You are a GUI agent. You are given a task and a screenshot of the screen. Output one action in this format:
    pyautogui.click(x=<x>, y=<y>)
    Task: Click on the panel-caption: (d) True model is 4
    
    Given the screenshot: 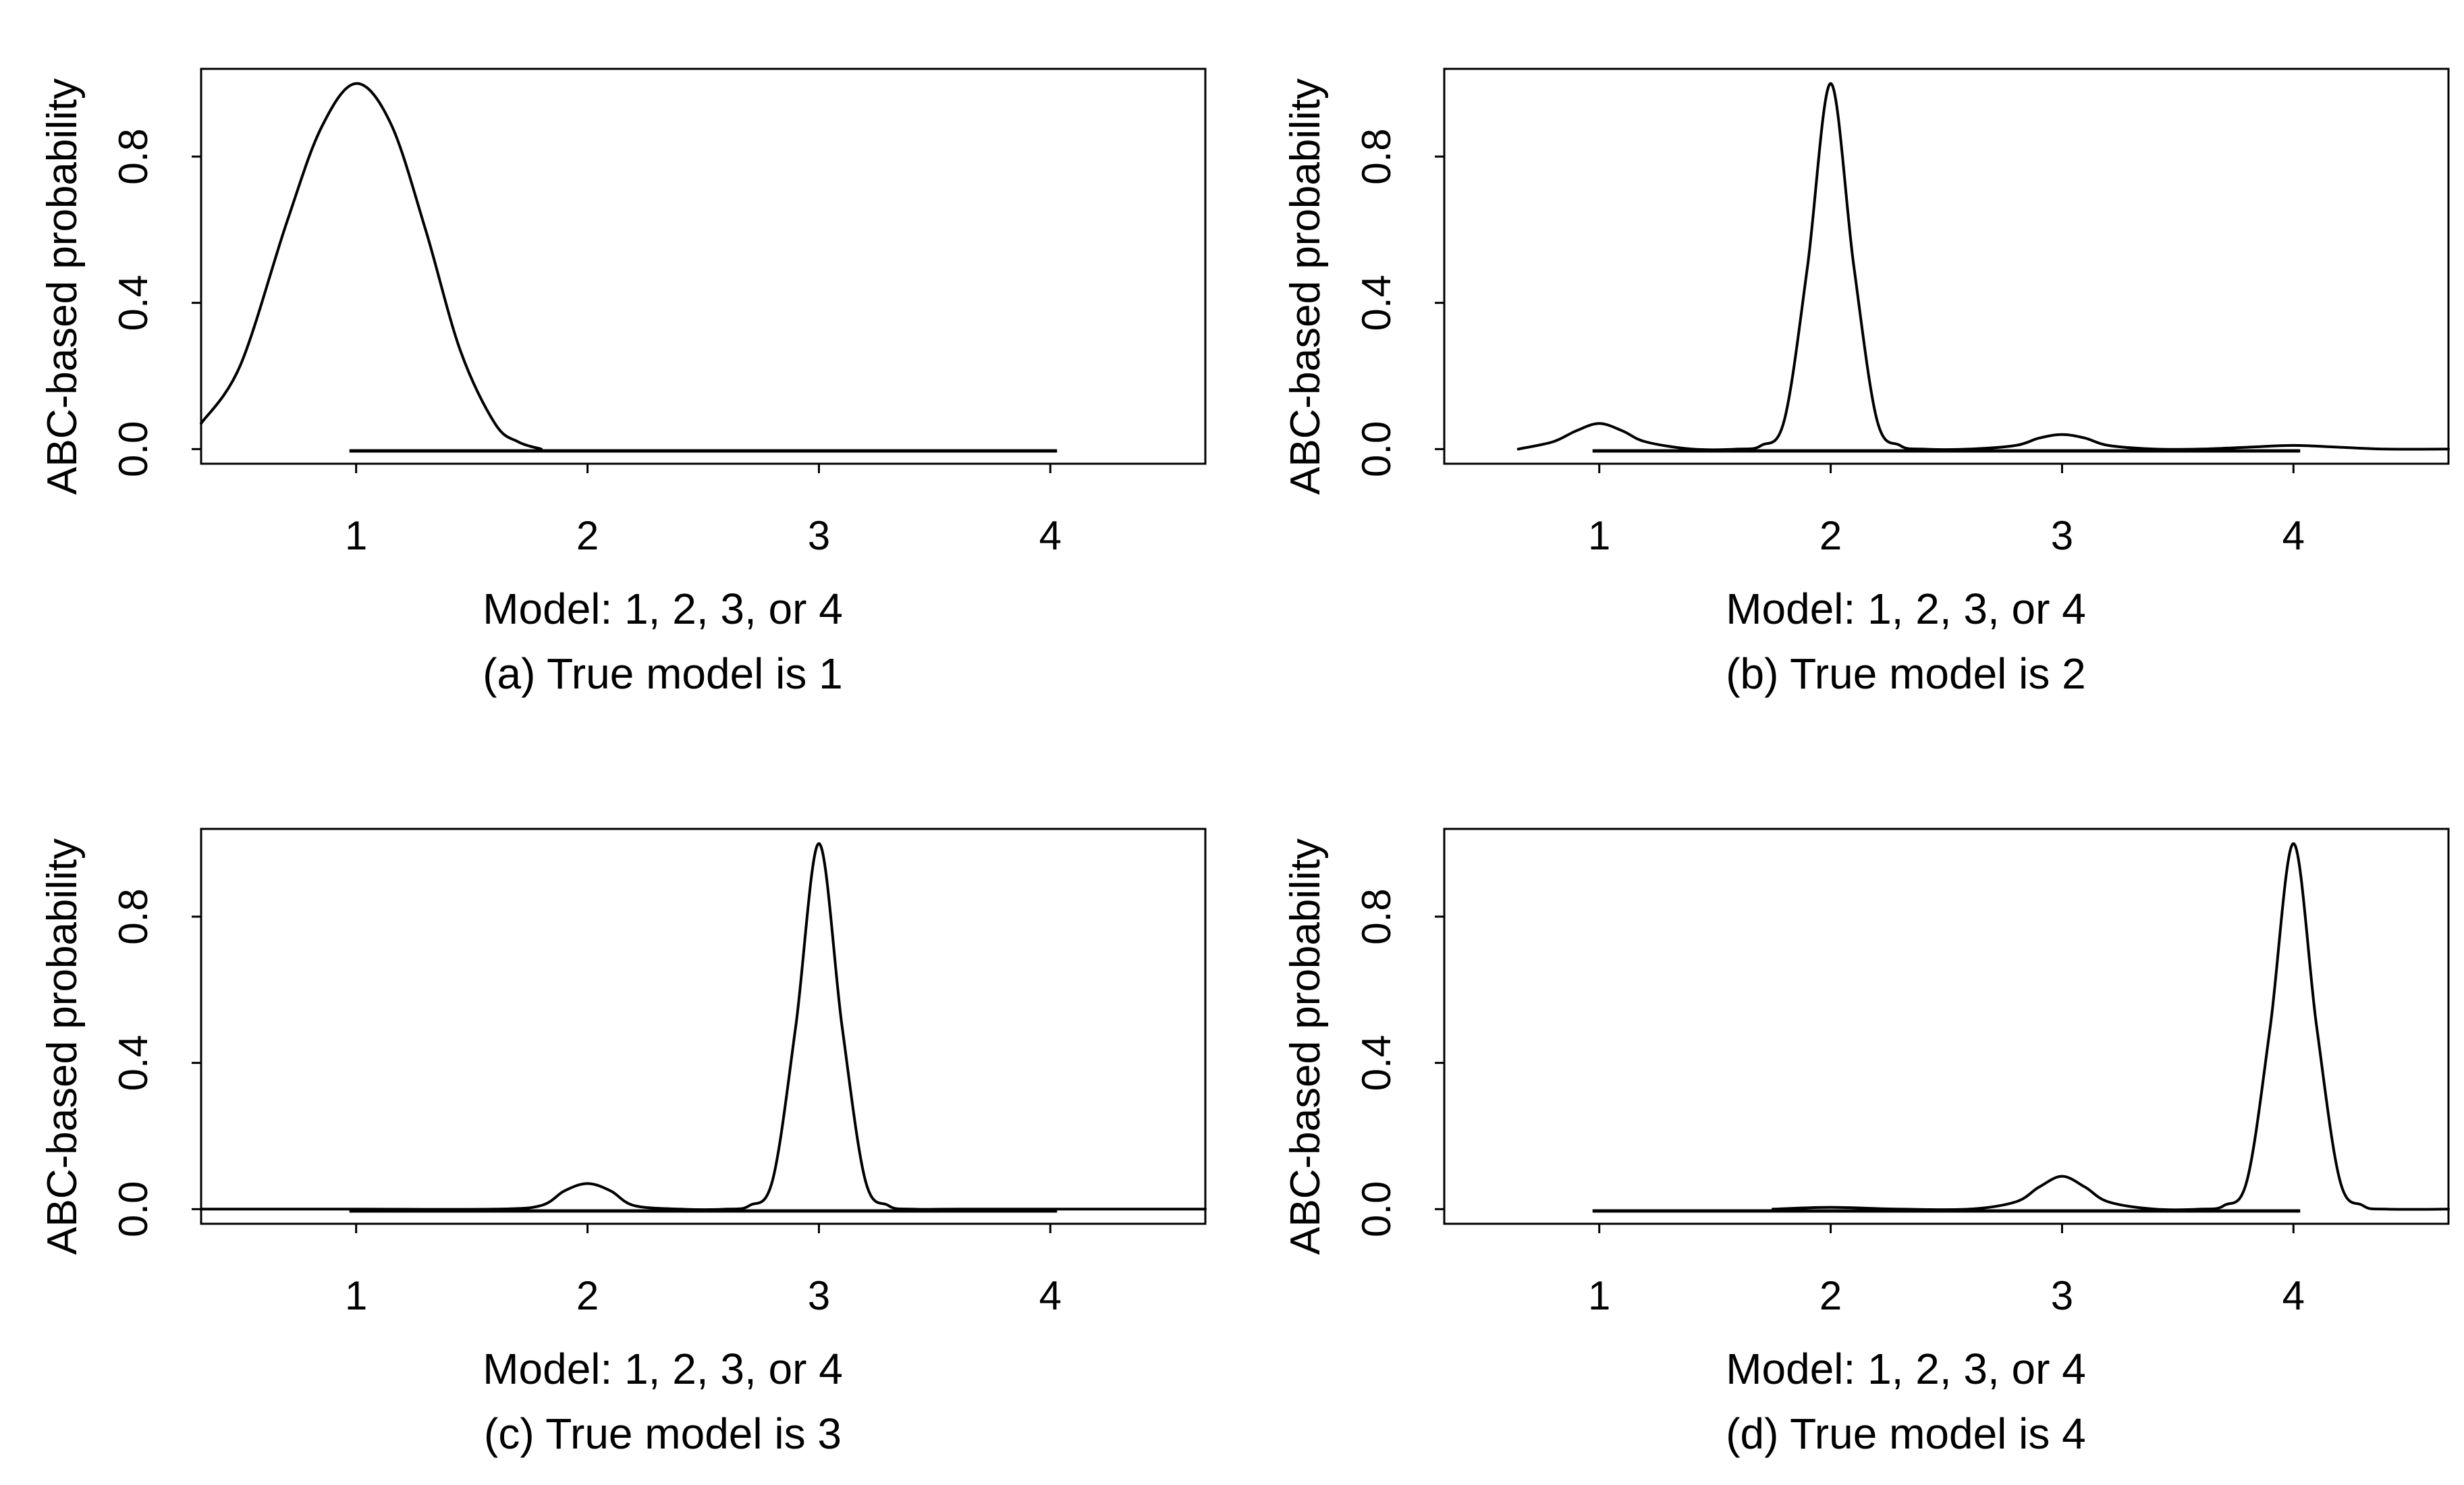 What is the action you would take?
    pyautogui.click(x=1906, y=1433)
    